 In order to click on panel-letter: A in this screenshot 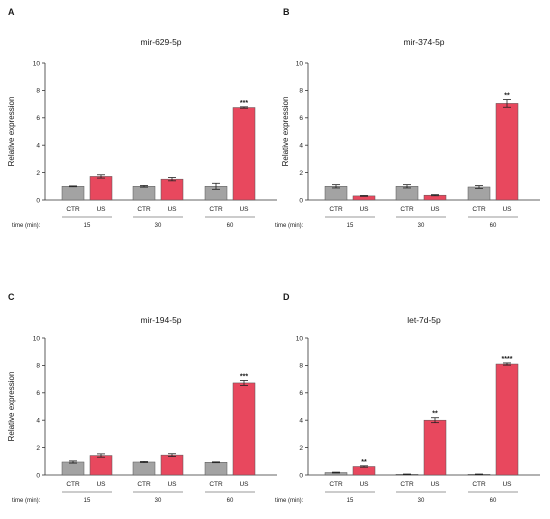, I will do `click(11, 12)`.